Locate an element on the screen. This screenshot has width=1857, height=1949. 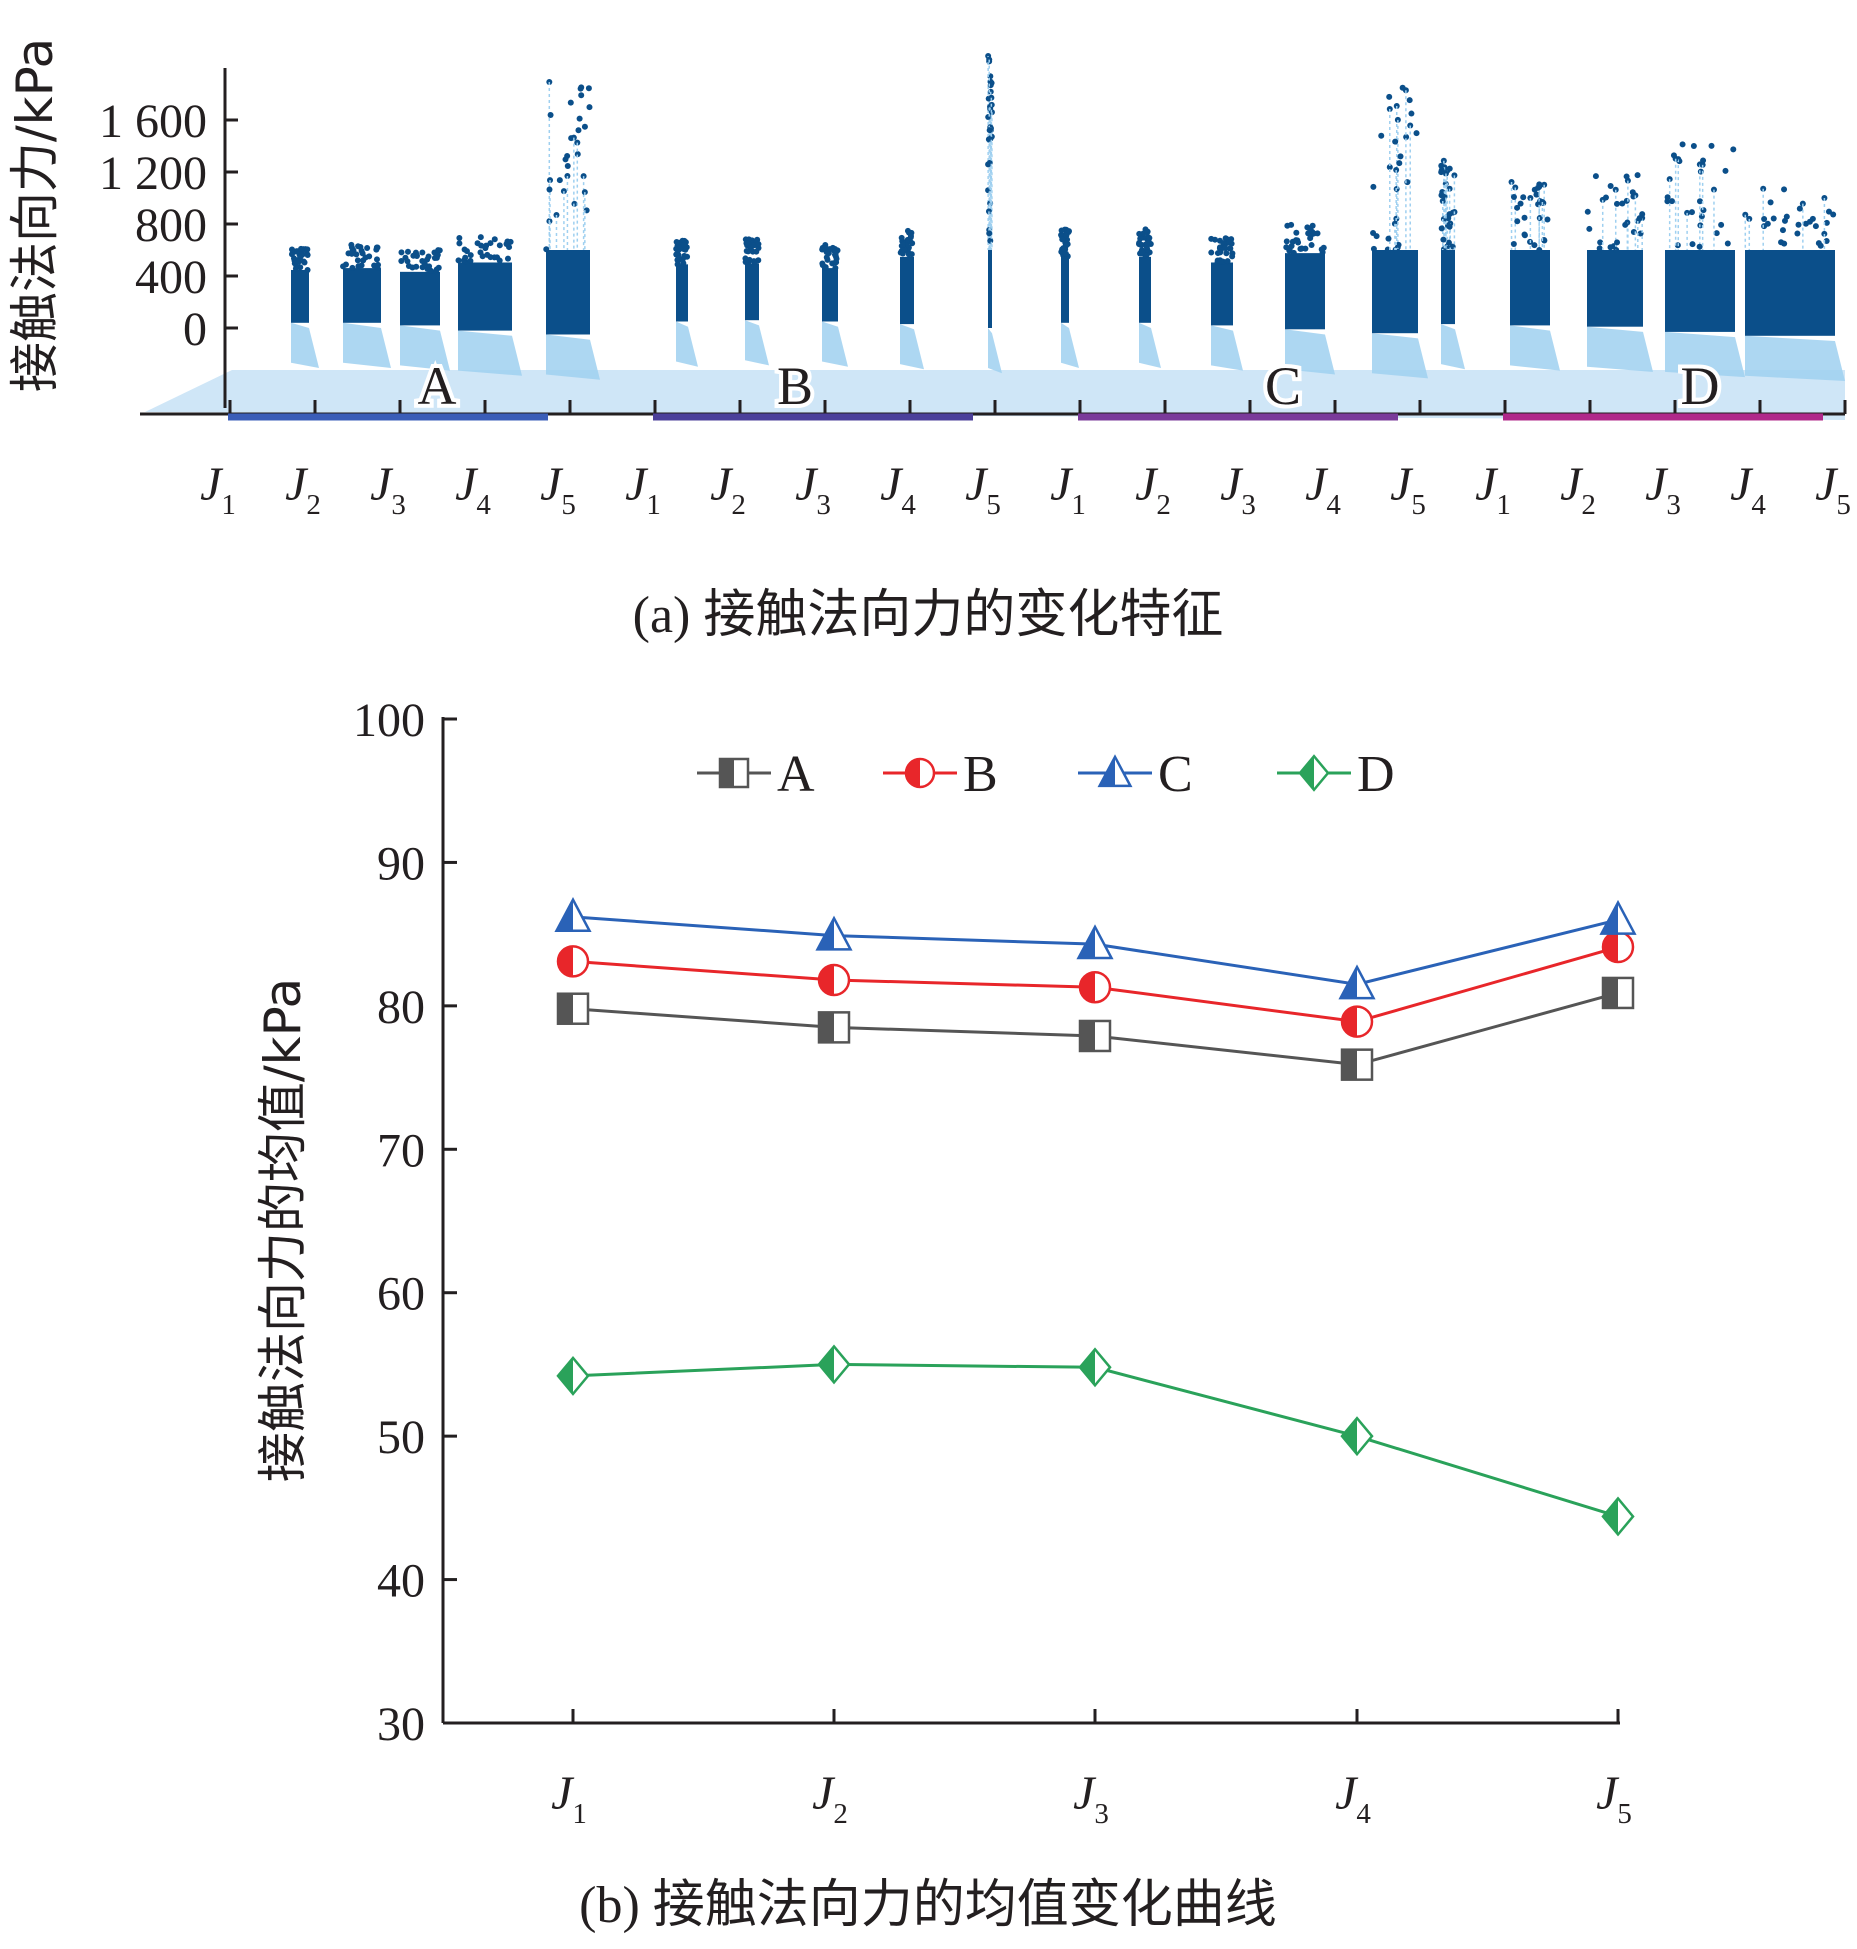
panel-a-x-tick-label: J2 is located at coordinates (1578, 489).